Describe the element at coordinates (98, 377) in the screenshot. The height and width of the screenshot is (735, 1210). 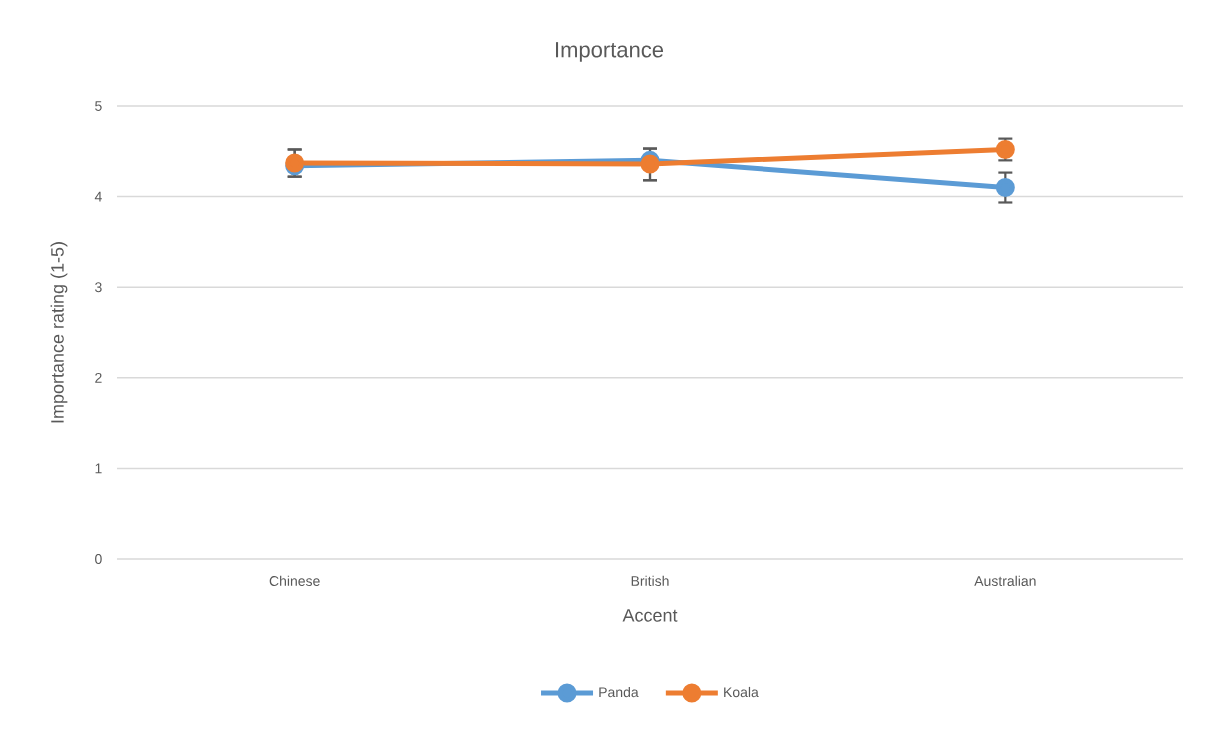
I see `y-tick-label: 2` at that location.